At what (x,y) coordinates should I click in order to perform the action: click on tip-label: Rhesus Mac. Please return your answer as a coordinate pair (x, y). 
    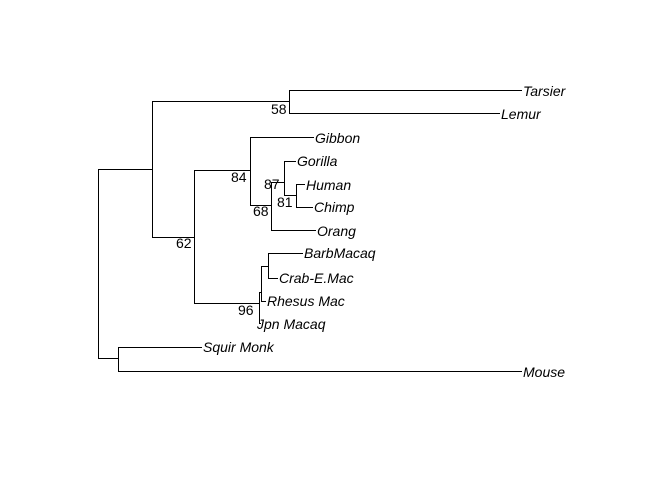
    Looking at the image, I should click on (306, 301).